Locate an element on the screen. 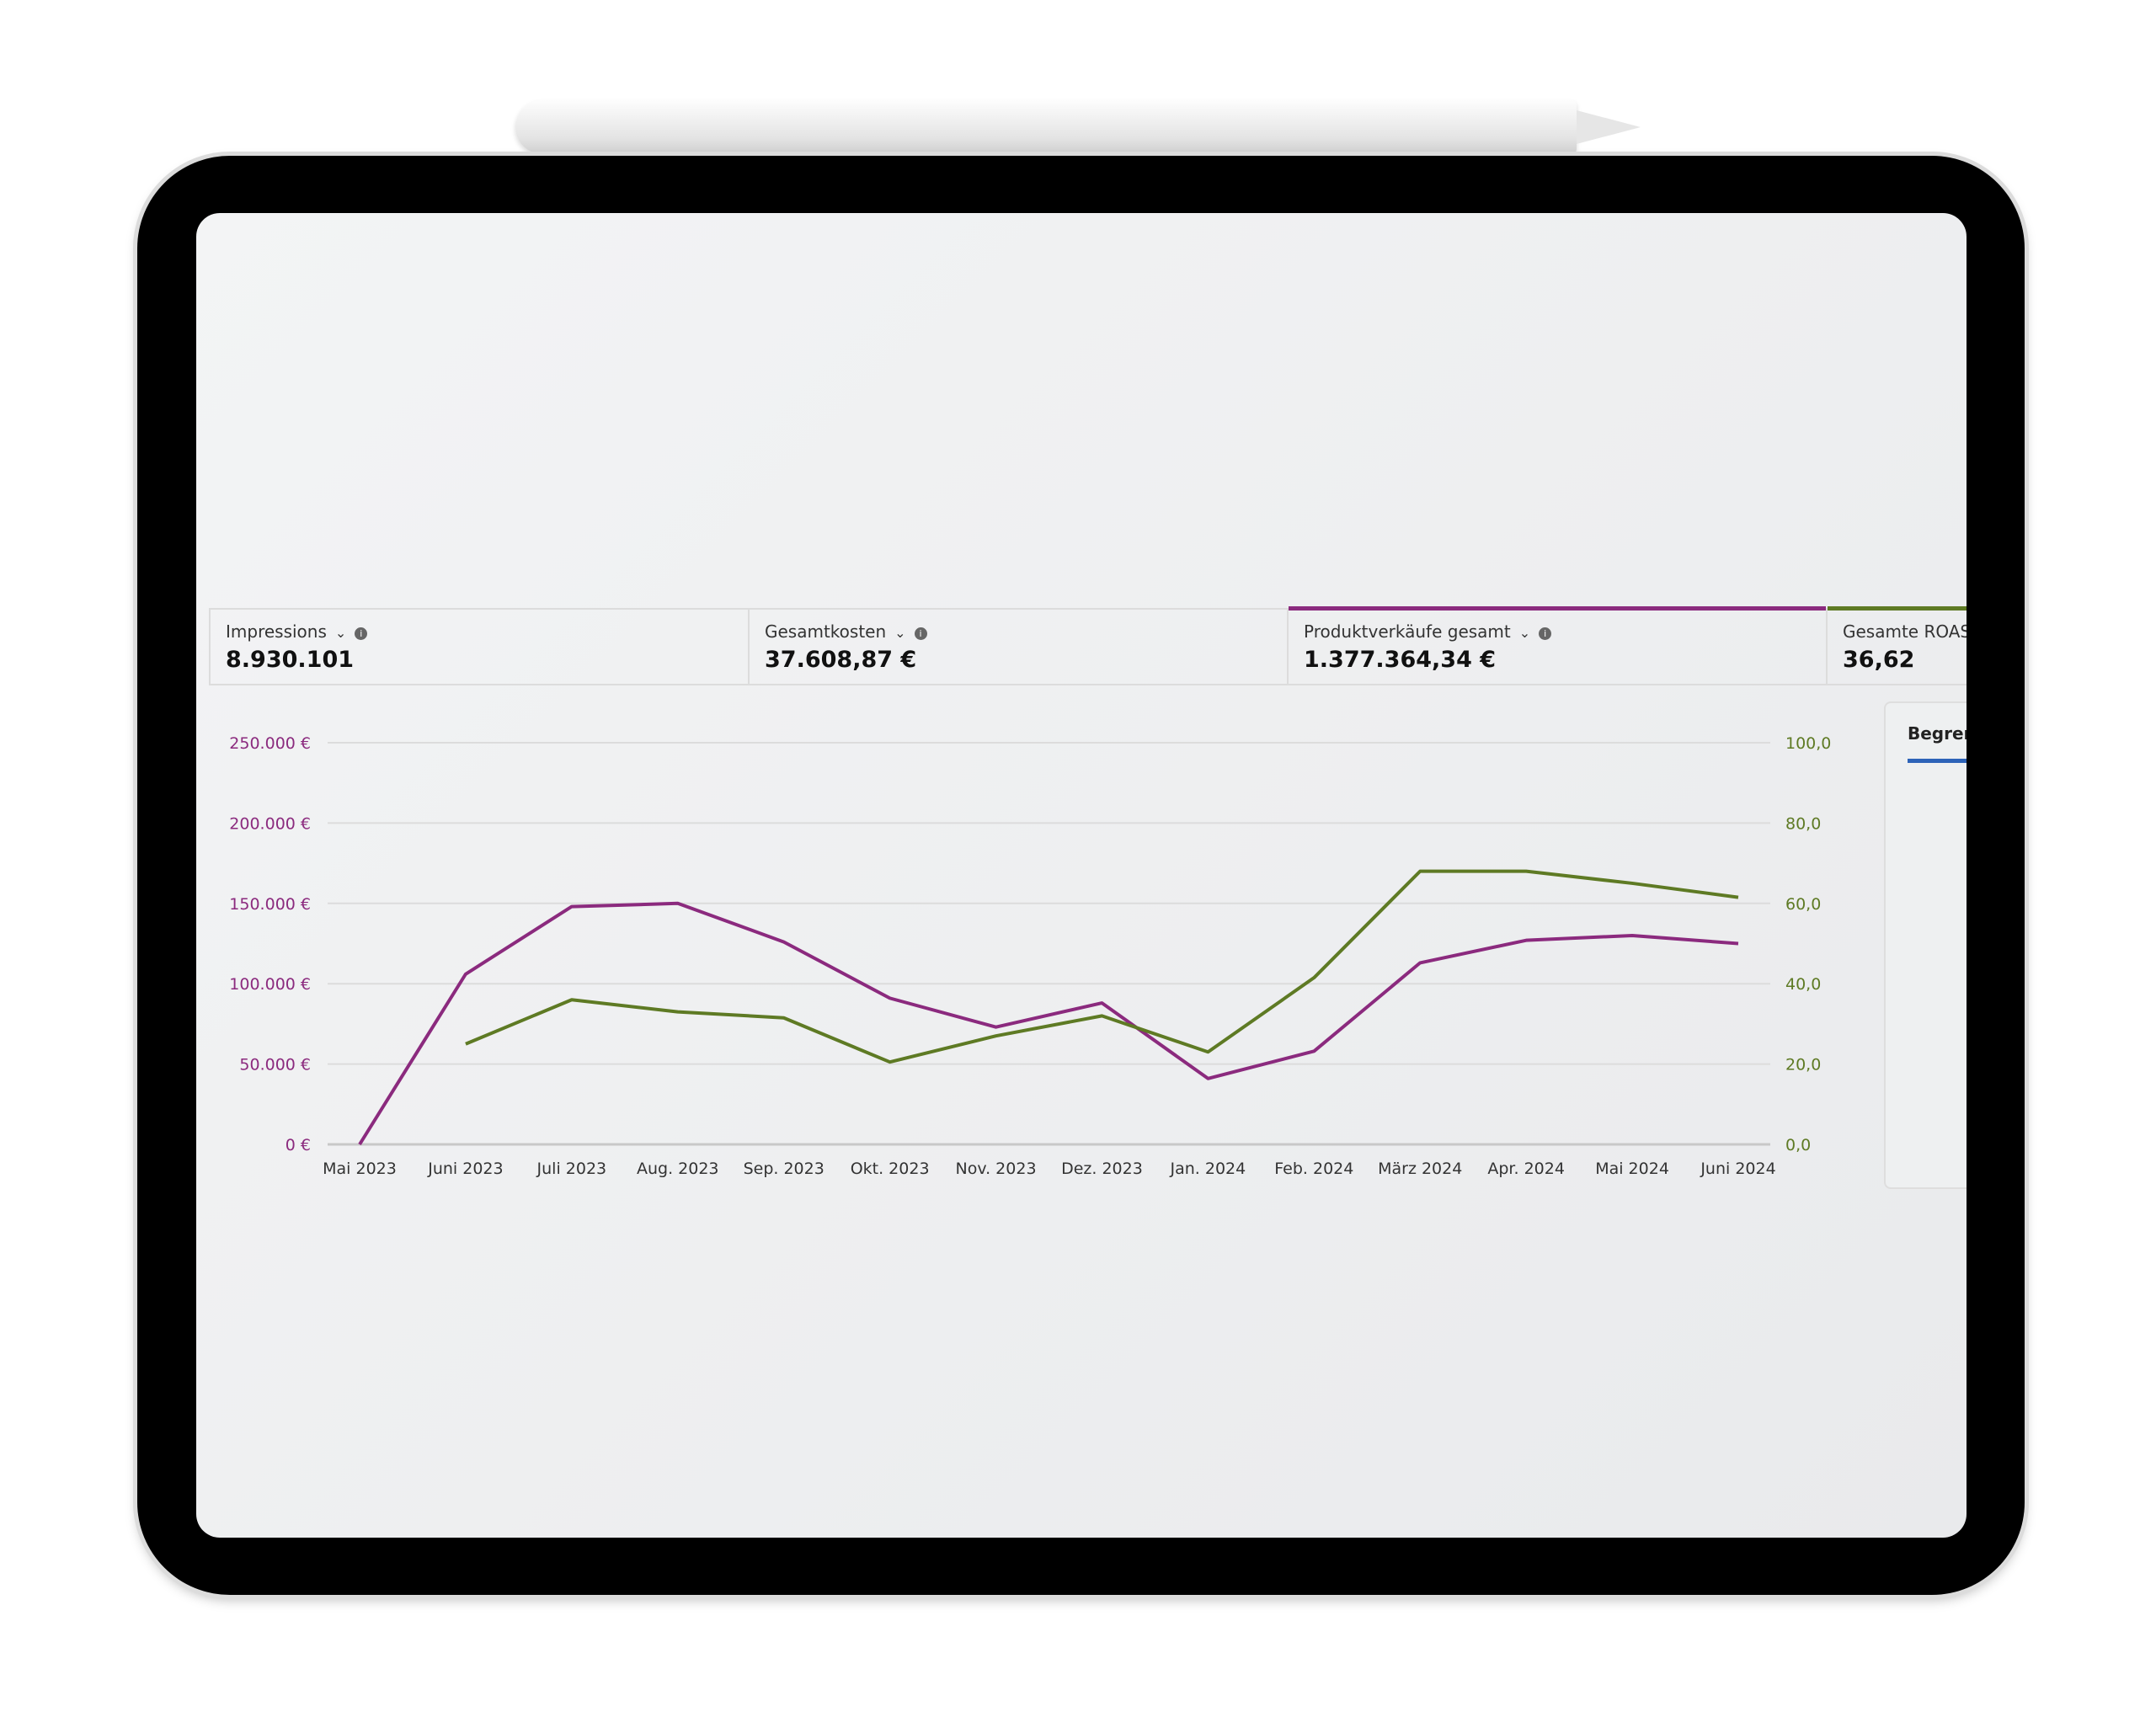 This screenshot has height=1733, width=2156. y-left-tick-label: 150.000 € is located at coordinates (270, 904).